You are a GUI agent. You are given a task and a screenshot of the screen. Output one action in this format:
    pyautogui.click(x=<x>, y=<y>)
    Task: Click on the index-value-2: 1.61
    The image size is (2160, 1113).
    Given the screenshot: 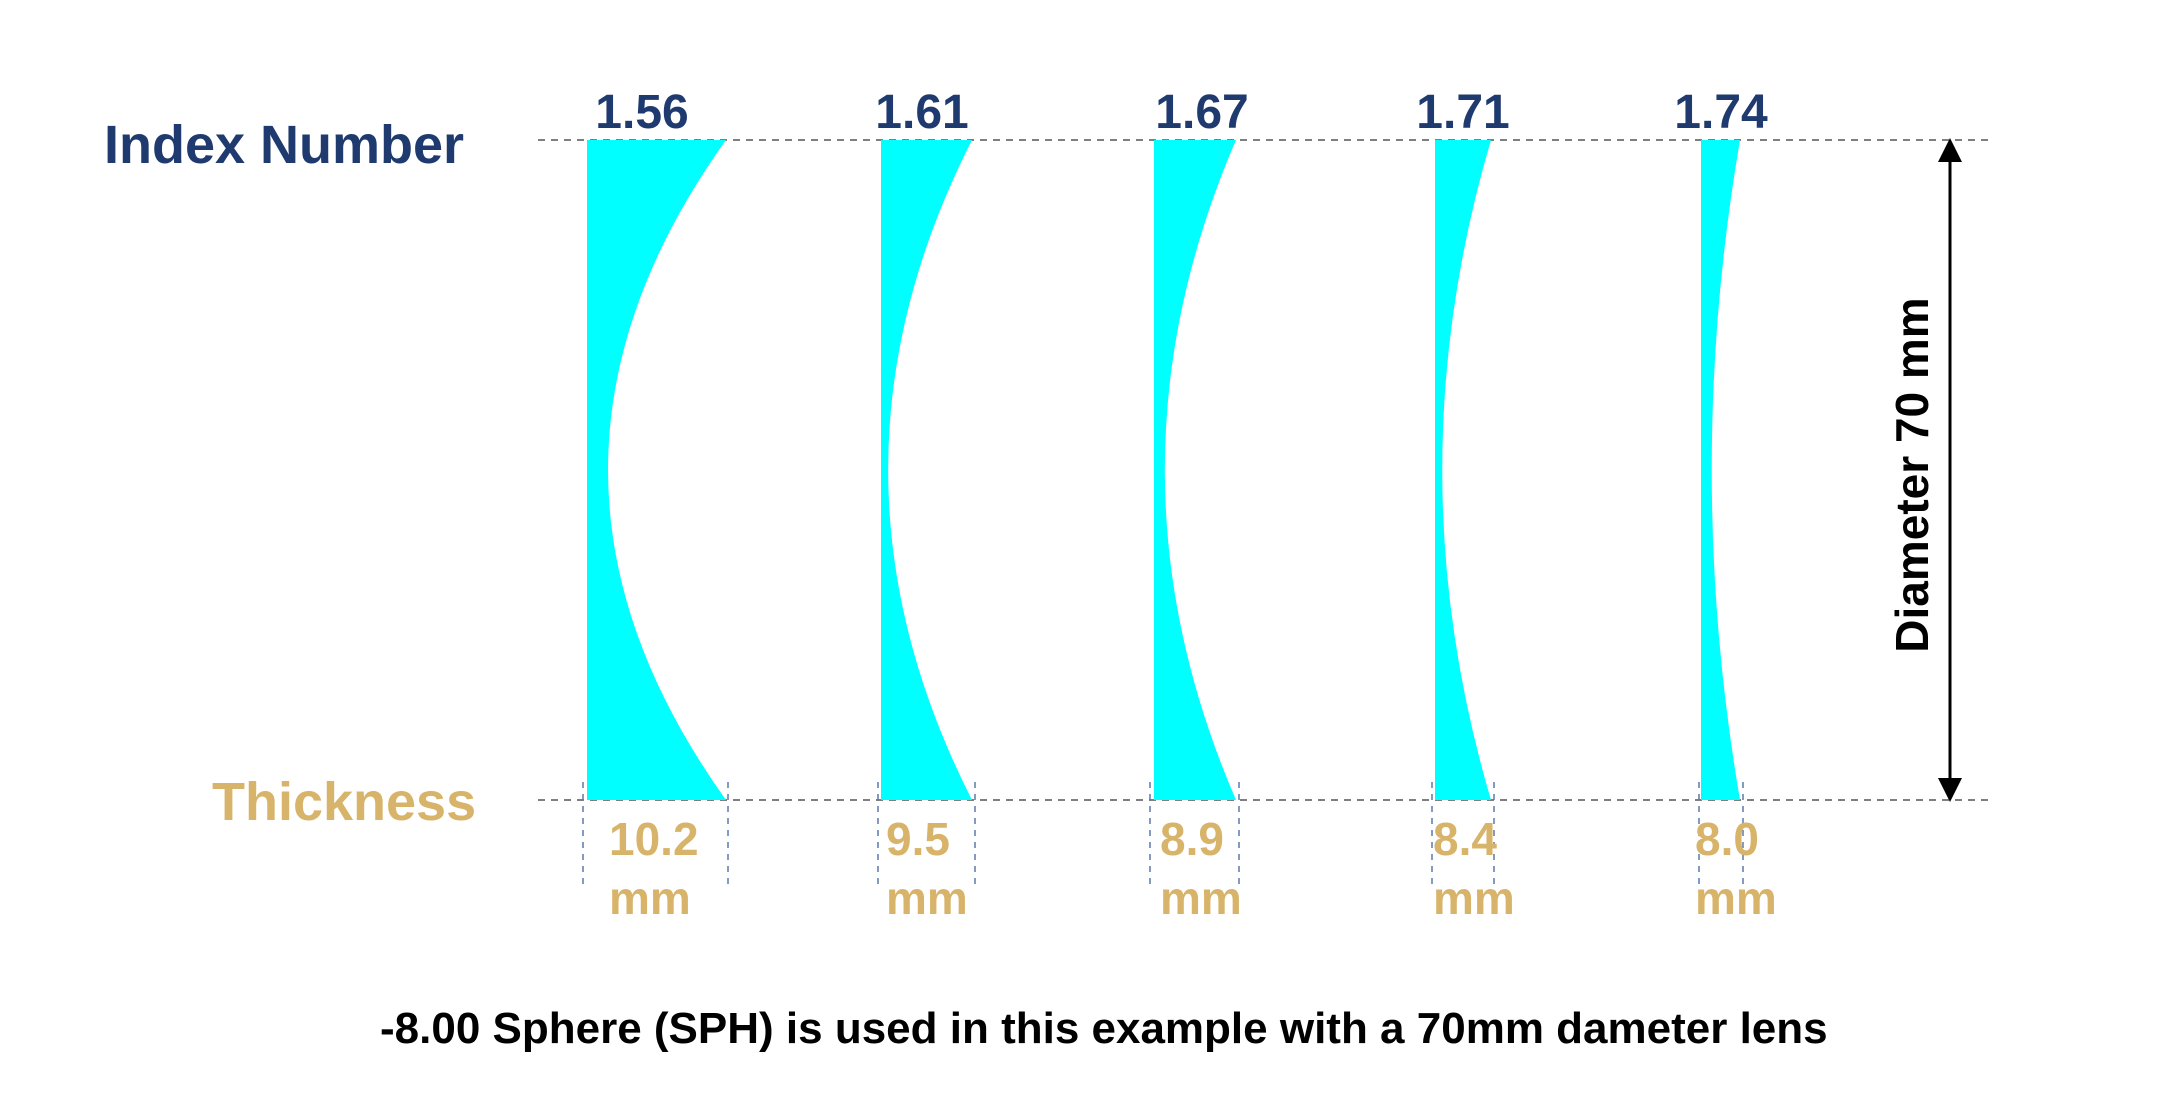 What is the action you would take?
    pyautogui.click(x=921, y=112)
    